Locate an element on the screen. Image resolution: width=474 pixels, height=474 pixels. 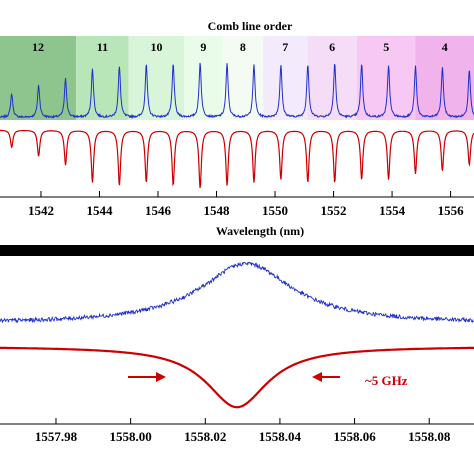
reflection-line is located at coordinates (237, 159).